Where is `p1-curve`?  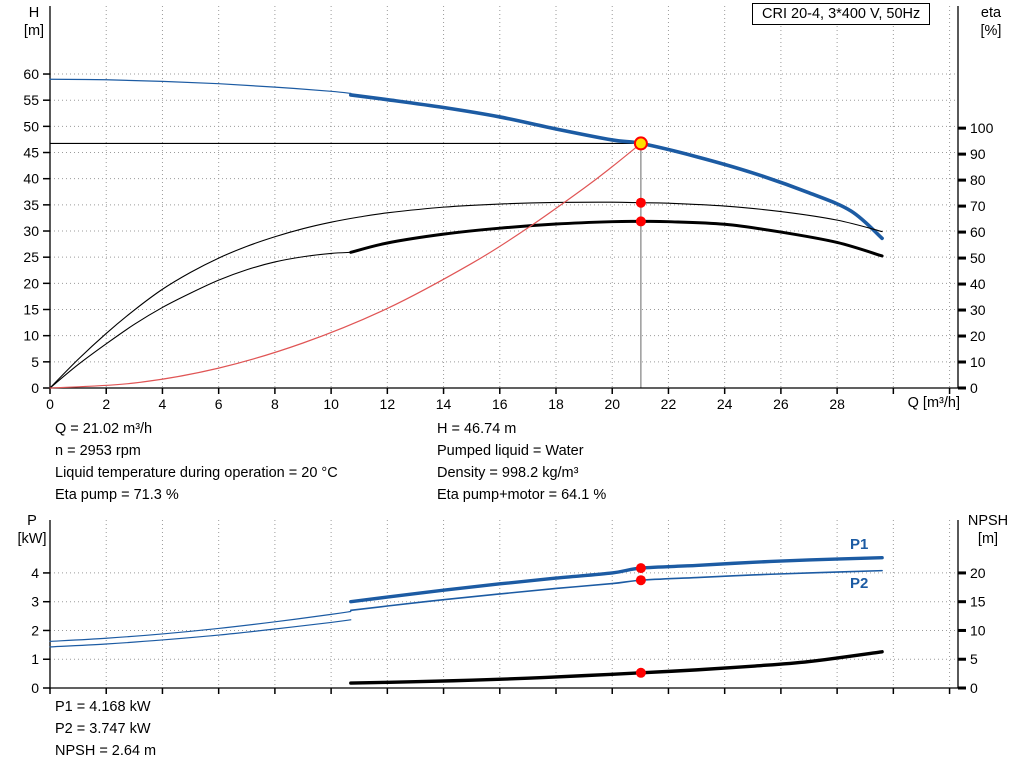
p1-curve is located at coordinates (616, 579).